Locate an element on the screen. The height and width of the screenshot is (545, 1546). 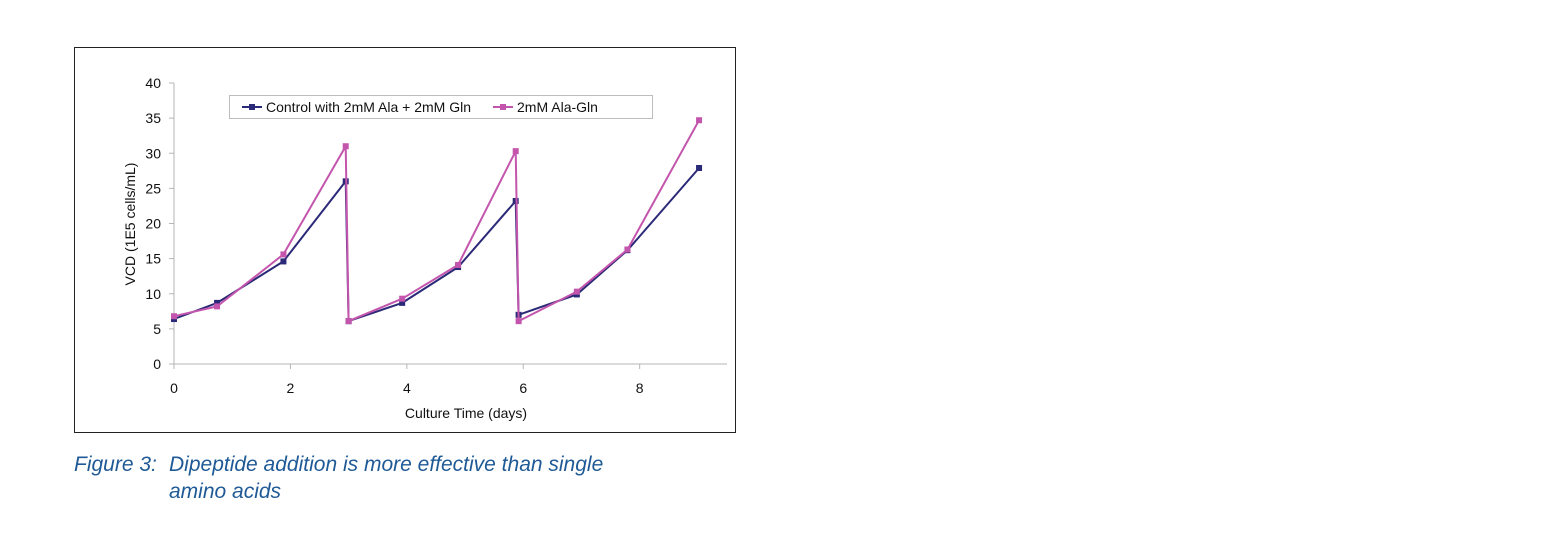
legend-label: 2mM Ala-Gln is located at coordinates (557, 107).